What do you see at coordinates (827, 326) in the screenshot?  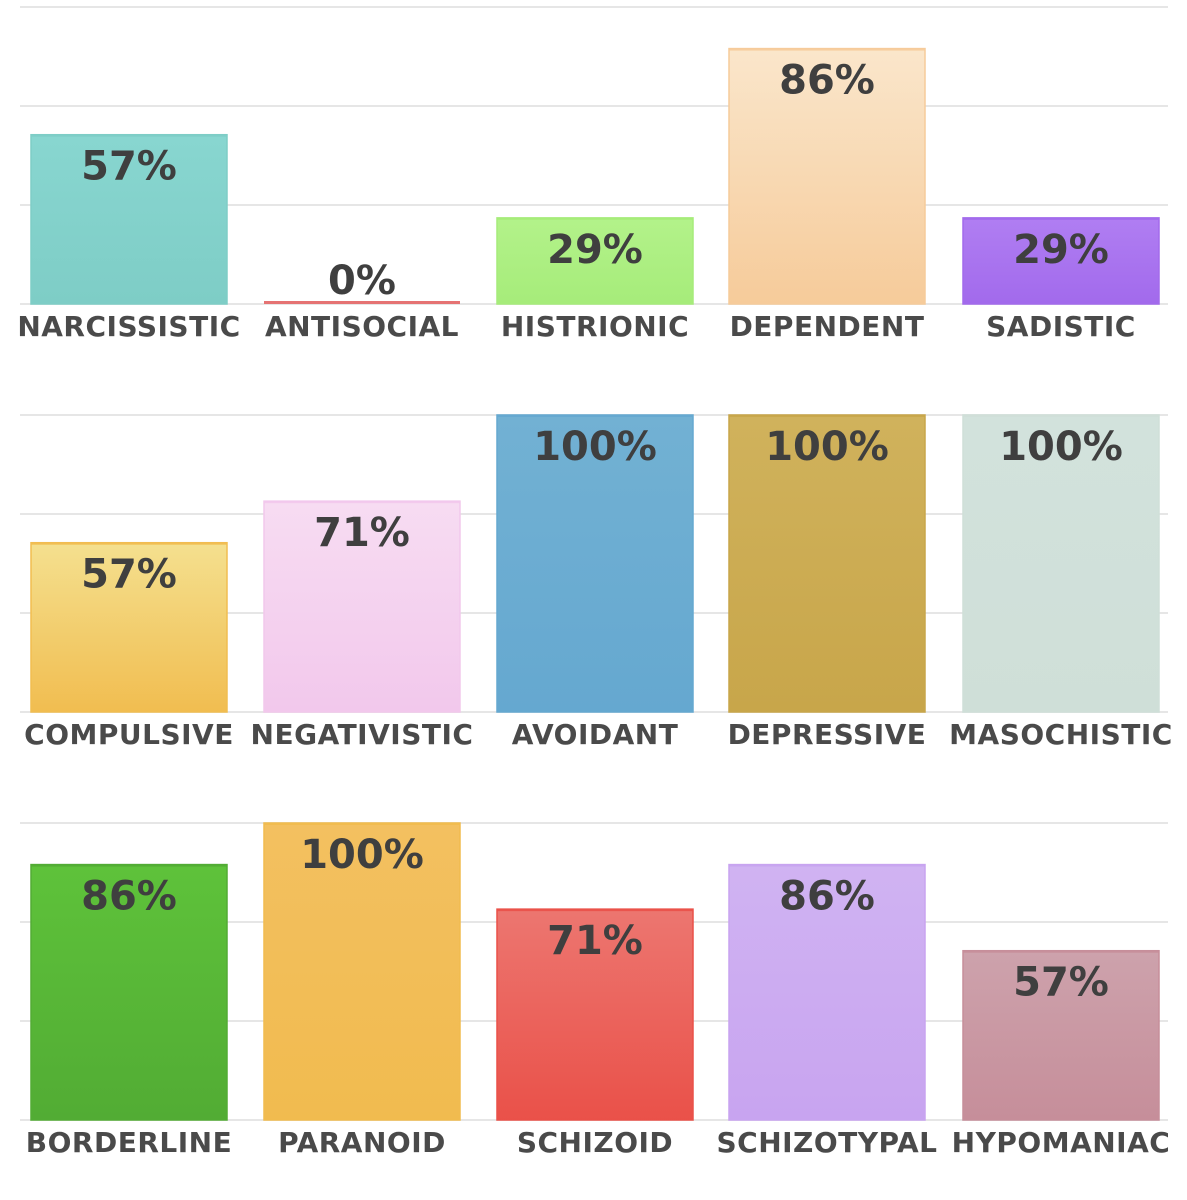 I see `category-label: DEPENDENT` at bounding box center [827, 326].